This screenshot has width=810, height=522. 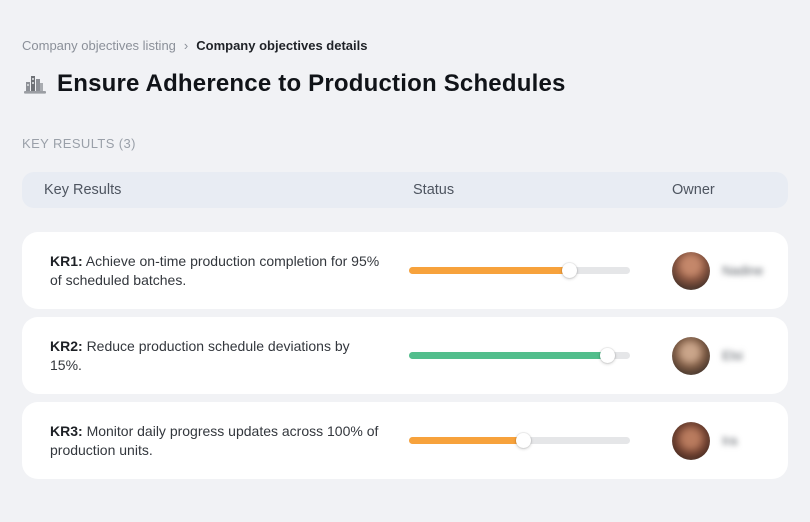 I want to click on owner-cell: Ira, so click(x=730, y=440).